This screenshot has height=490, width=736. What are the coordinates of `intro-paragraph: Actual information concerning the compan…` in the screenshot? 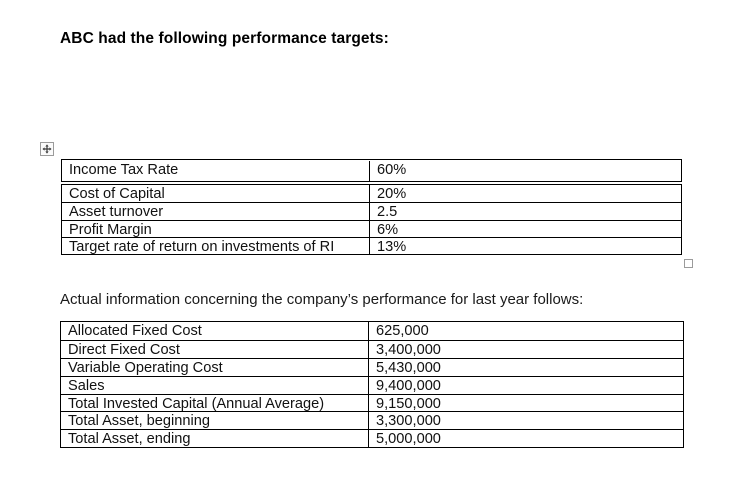 It's located at (322, 299).